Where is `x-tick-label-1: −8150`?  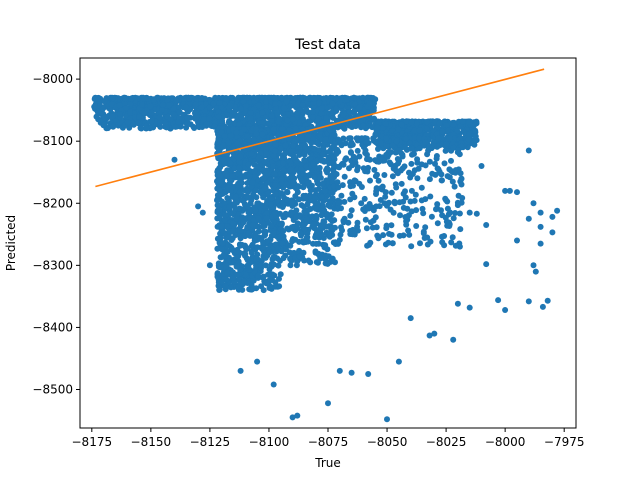
x-tick-label-1: −8150 is located at coordinates (151, 442).